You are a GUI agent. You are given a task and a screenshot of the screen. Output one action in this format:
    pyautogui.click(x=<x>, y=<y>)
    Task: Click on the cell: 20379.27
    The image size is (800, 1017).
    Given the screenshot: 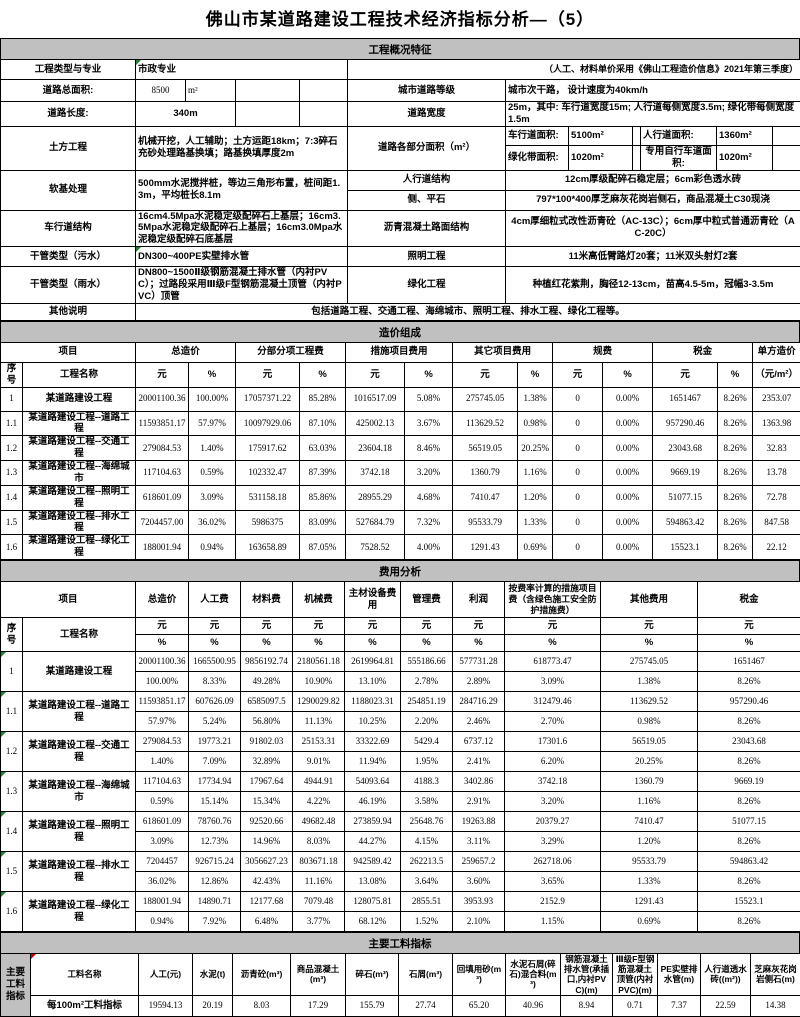 What is the action you would take?
    pyautogui.click(x=553, y=822)
    